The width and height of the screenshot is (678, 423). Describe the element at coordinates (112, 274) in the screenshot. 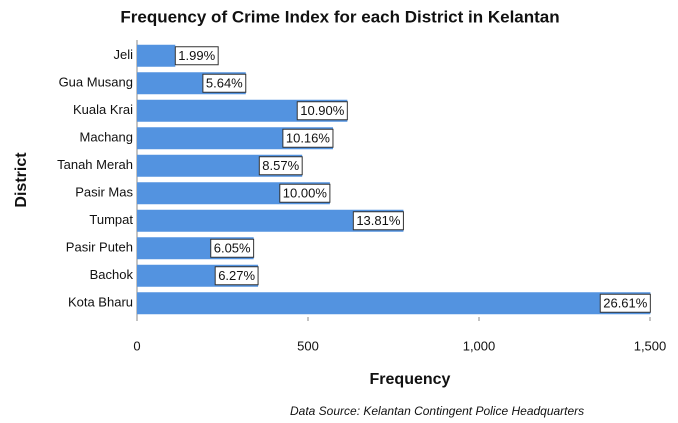

I see `y-tick-label: Bachok` at that location.